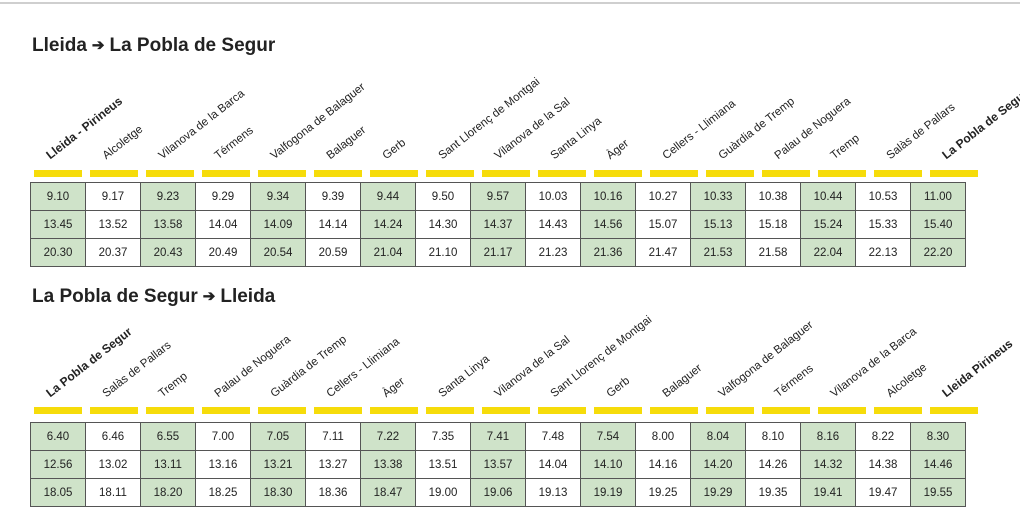 The height and width of the screenshot is (525, 1020). I want to click on timetable-title-lleida-to-pobla: Lleida ➔ La Pobla de Segur, so click(153, 46).